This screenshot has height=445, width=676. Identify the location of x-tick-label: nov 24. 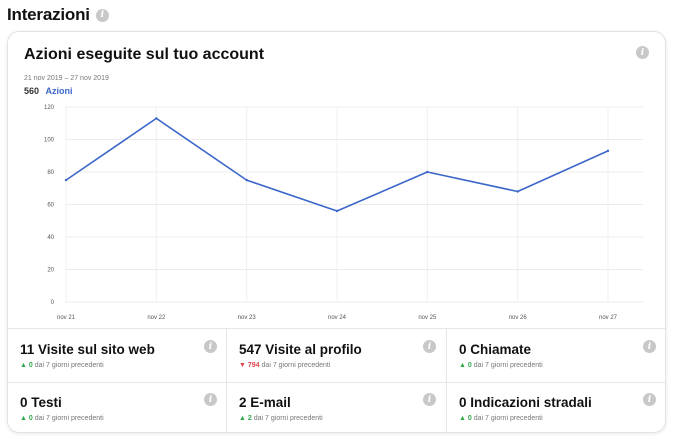
(337, 318).